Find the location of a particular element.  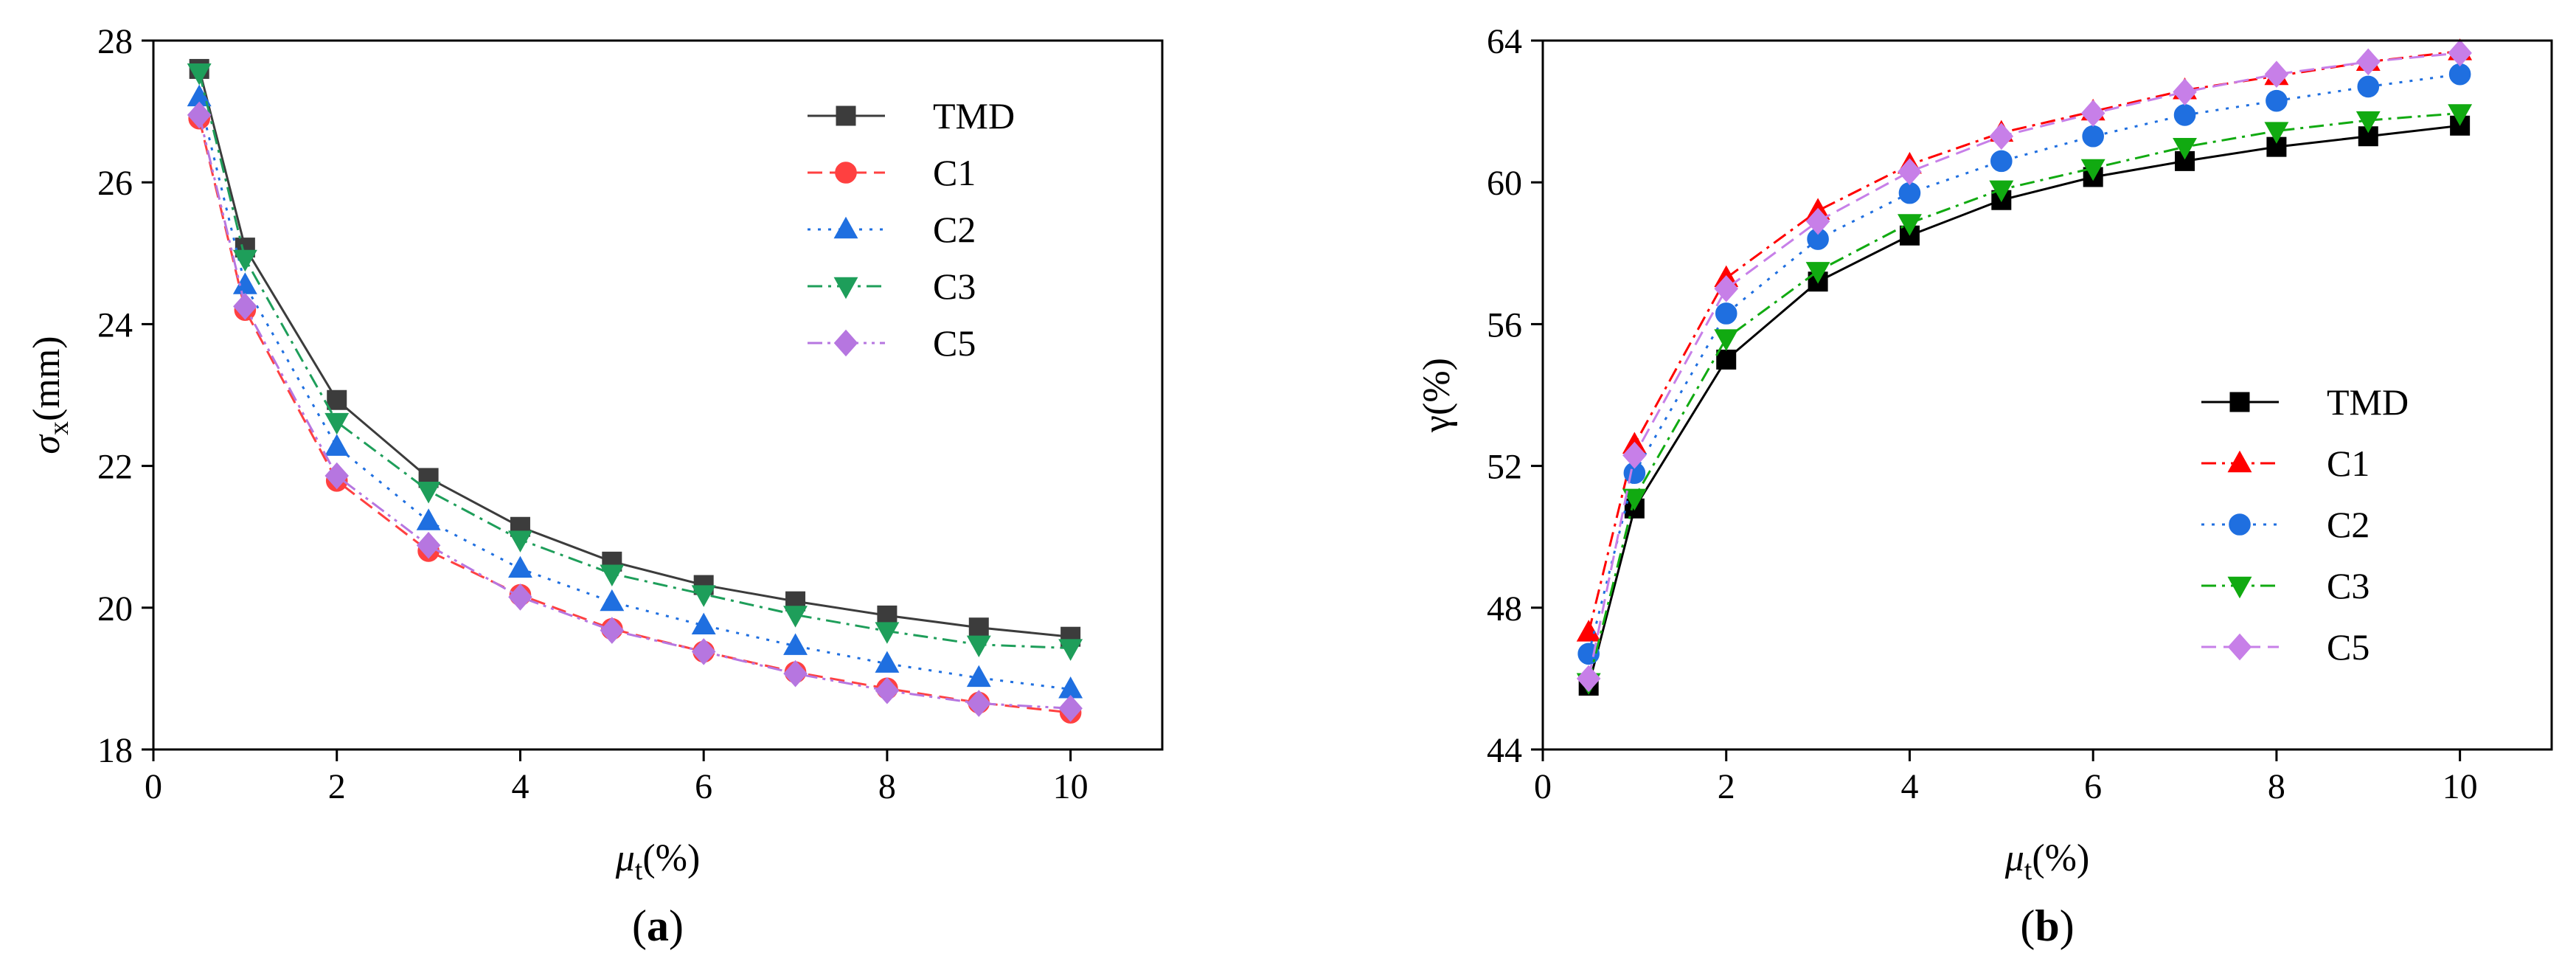

panel-b-x-sub: t is located at coordinates (2028, 870).